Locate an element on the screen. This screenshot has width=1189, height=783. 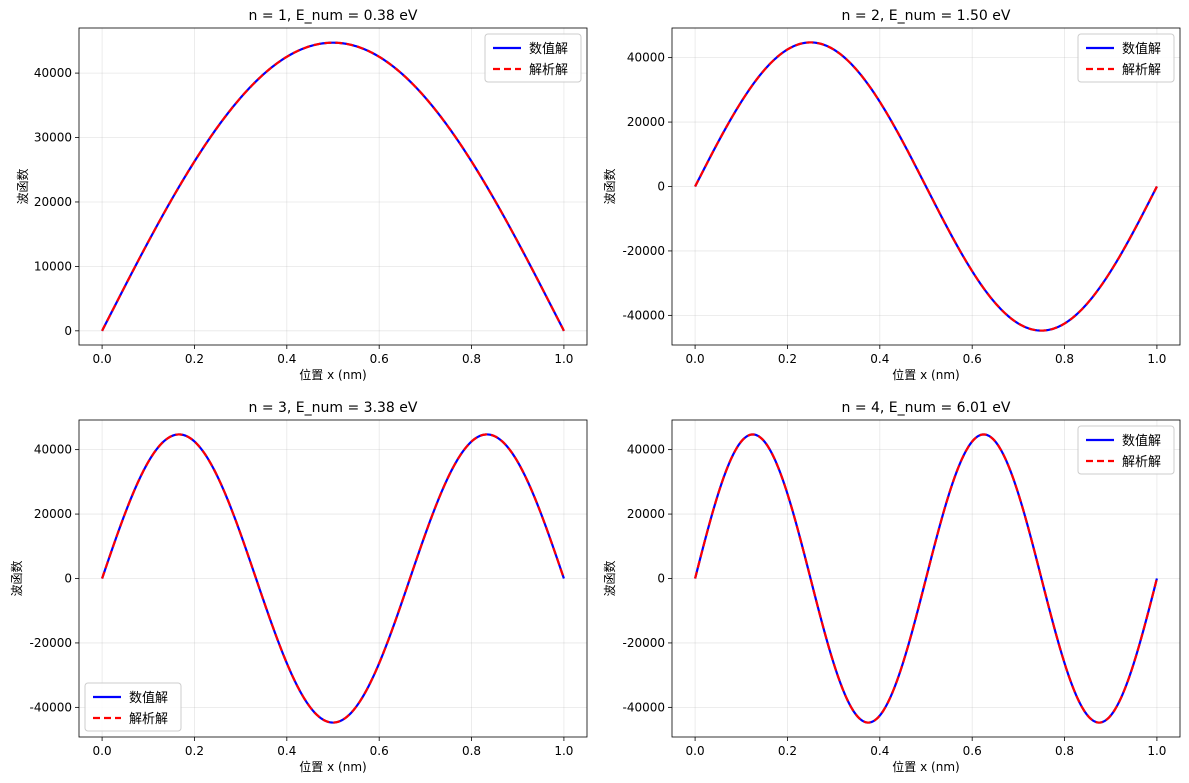
subplot-title: n = 1, E_num = 0.38 eV is located at coordinates (333, 16).